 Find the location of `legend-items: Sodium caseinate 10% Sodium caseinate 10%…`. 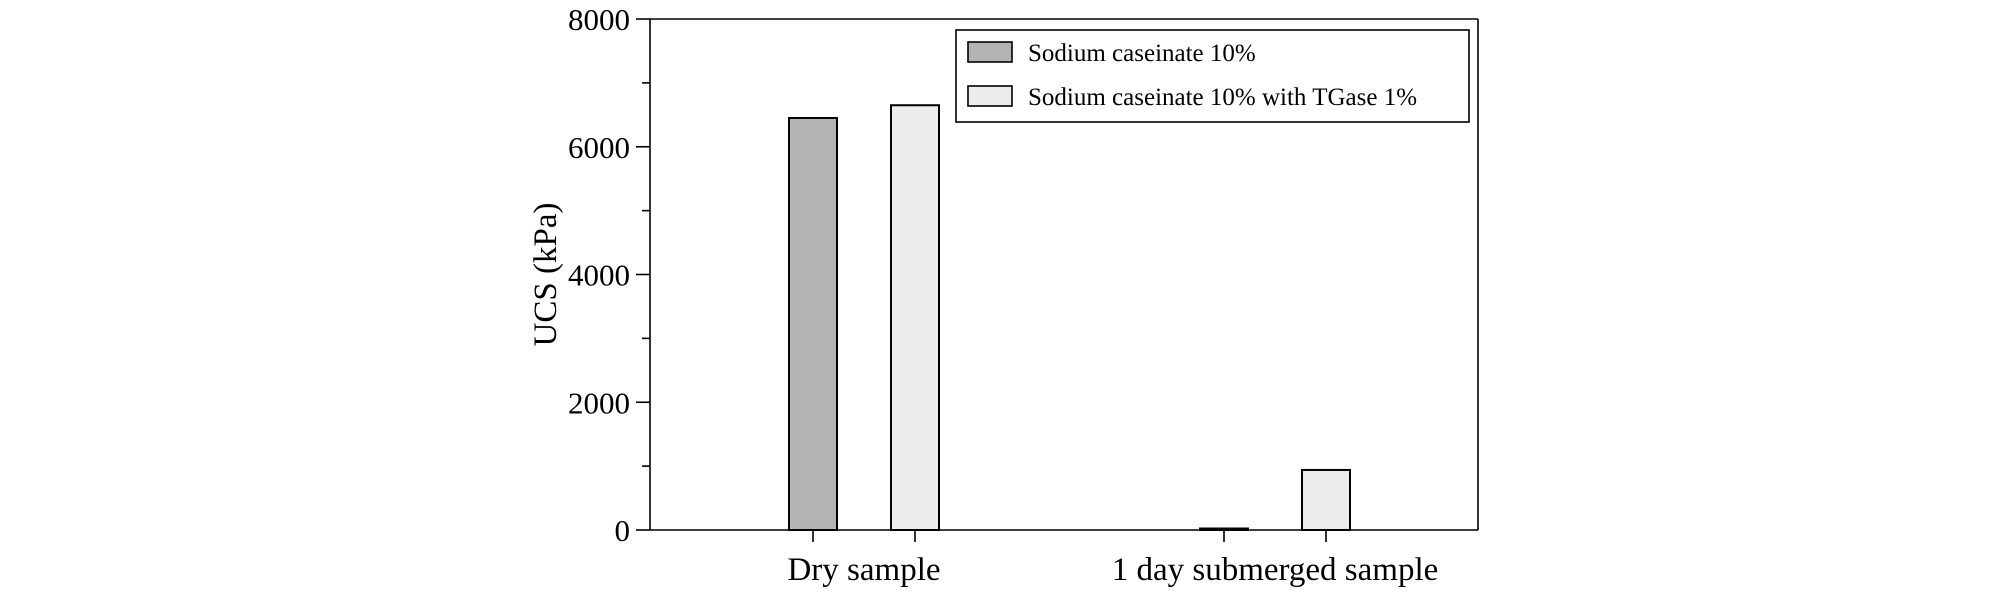

legend-items: Sodium caseinate 10% Sodium caseinate 10%… is located at coordinates (1192, 75).